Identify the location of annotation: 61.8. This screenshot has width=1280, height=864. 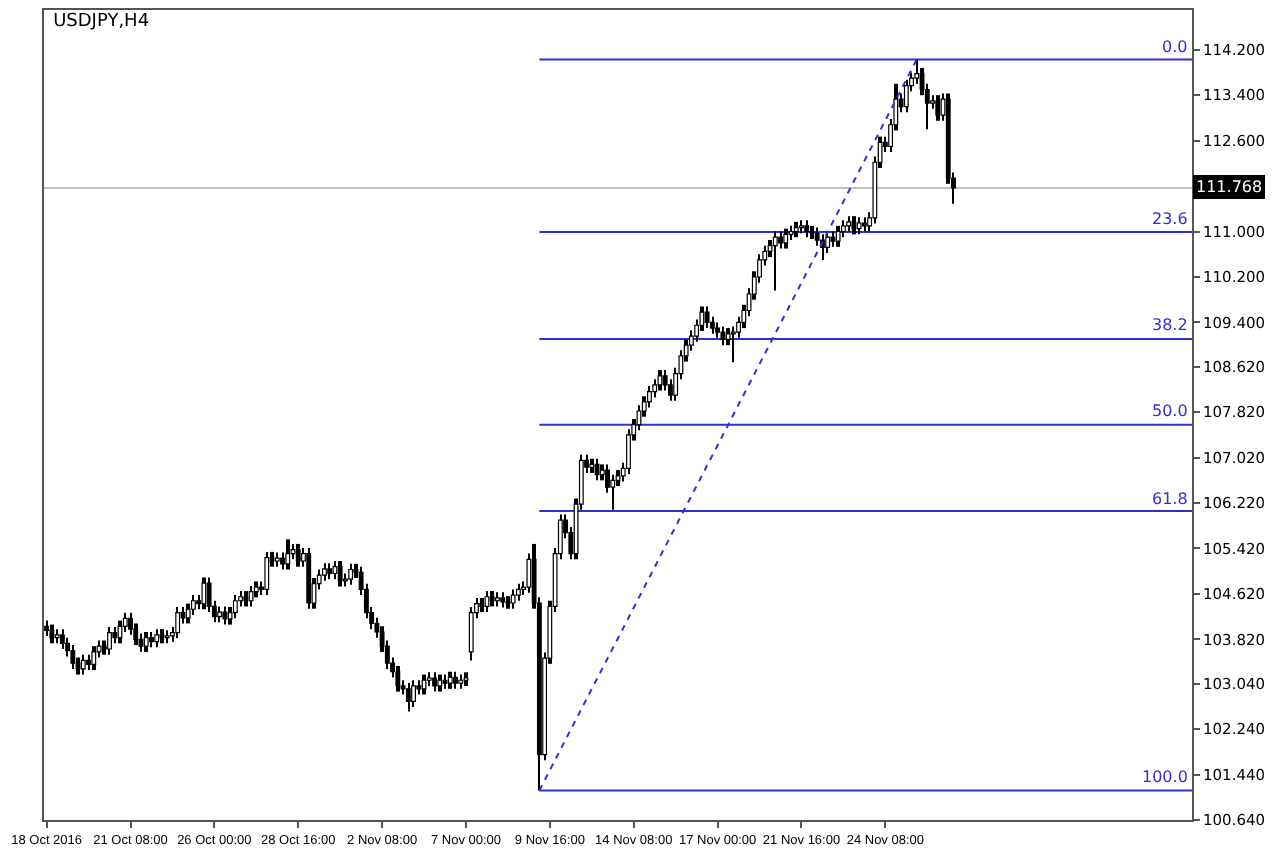
(1170, 499).